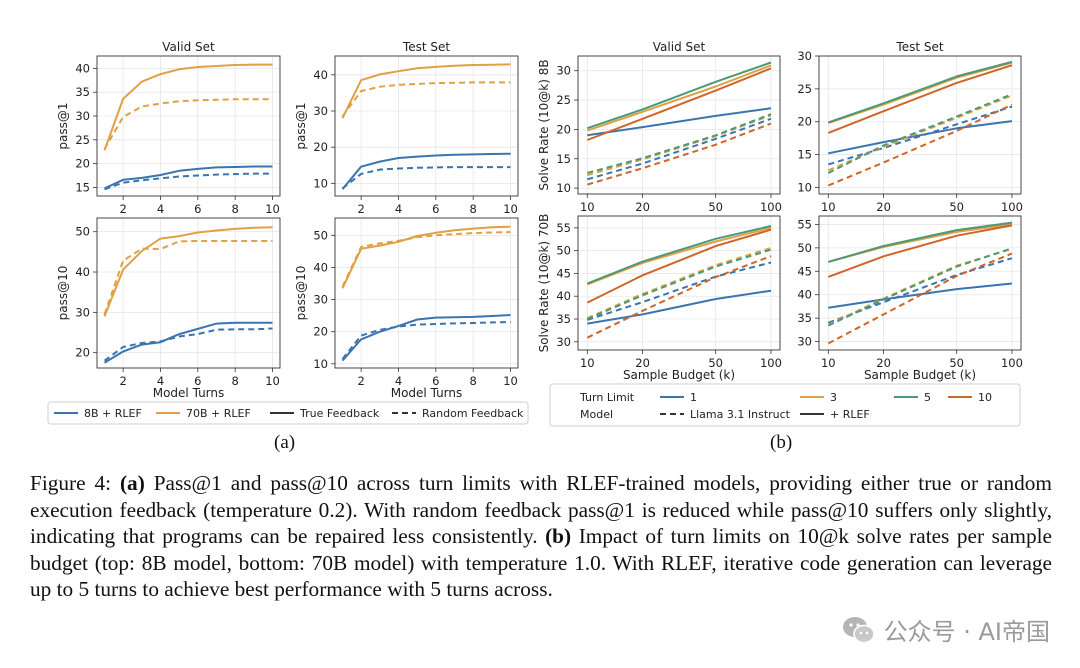 Image resolution: width=1080 pixels, height=668 pixels. What do you see at coordinates (406, 308) in the screenshot?
I see `chart-a_test_pass10: 10 20 30 40 50 2 4 6 8 10 Model Turns pass@10` at bounding box center [406, 308].